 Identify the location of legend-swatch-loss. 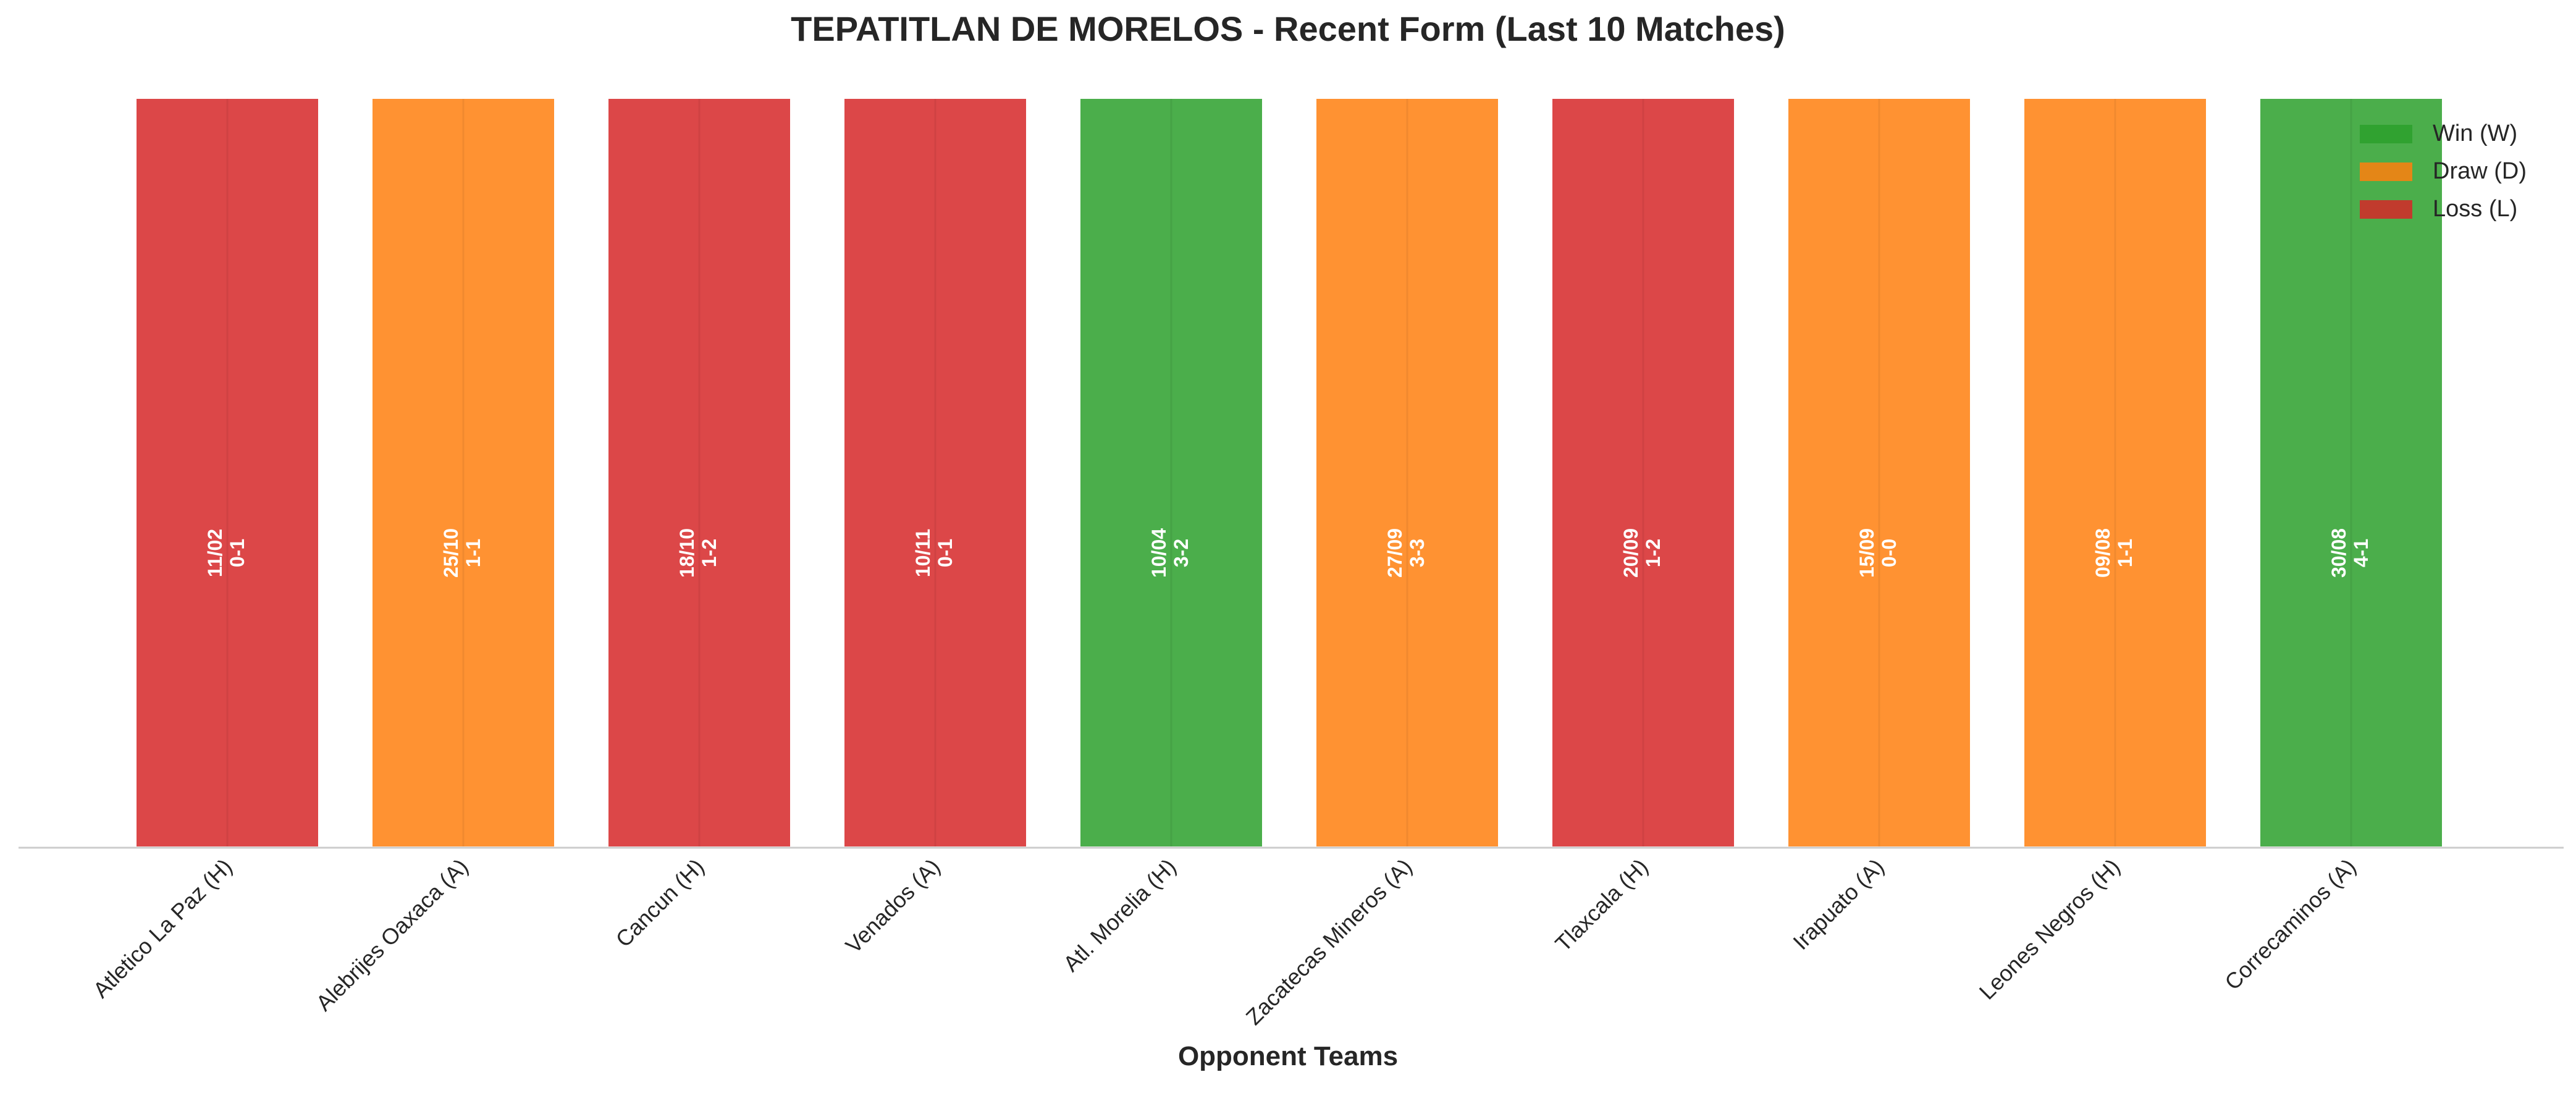
(2386, 210).